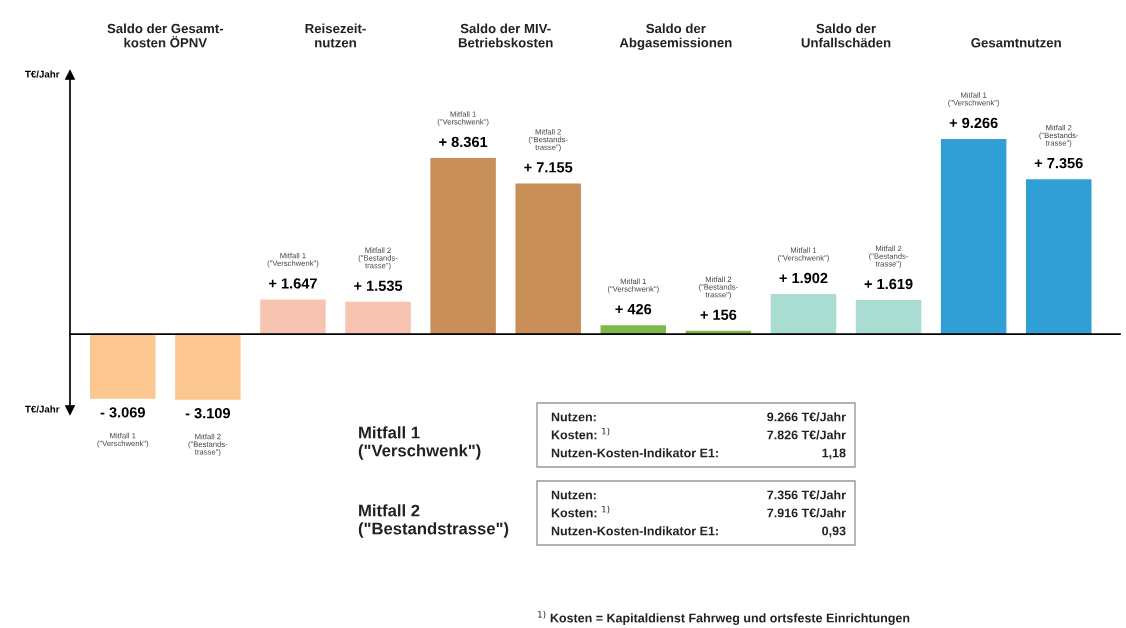  Describe the element at coordinates (208, 413) in the screenshot. I see `data-label: - 3.109` at that location.